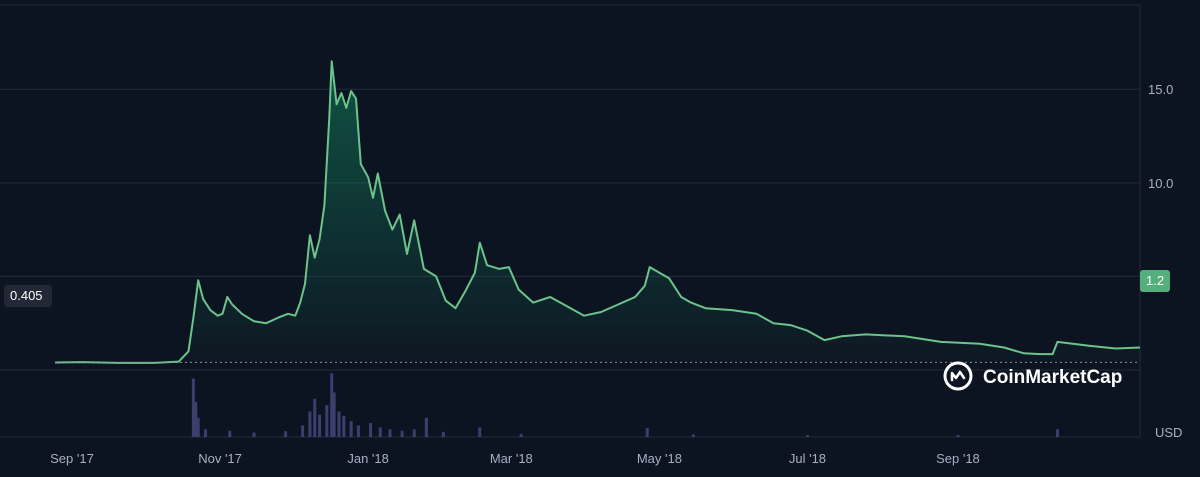 This screenshot has width=1200, height=477. Describe the element at coordinates (807, 458) in the screenshot. I see `x-tick-label: Jul '18` at that location.